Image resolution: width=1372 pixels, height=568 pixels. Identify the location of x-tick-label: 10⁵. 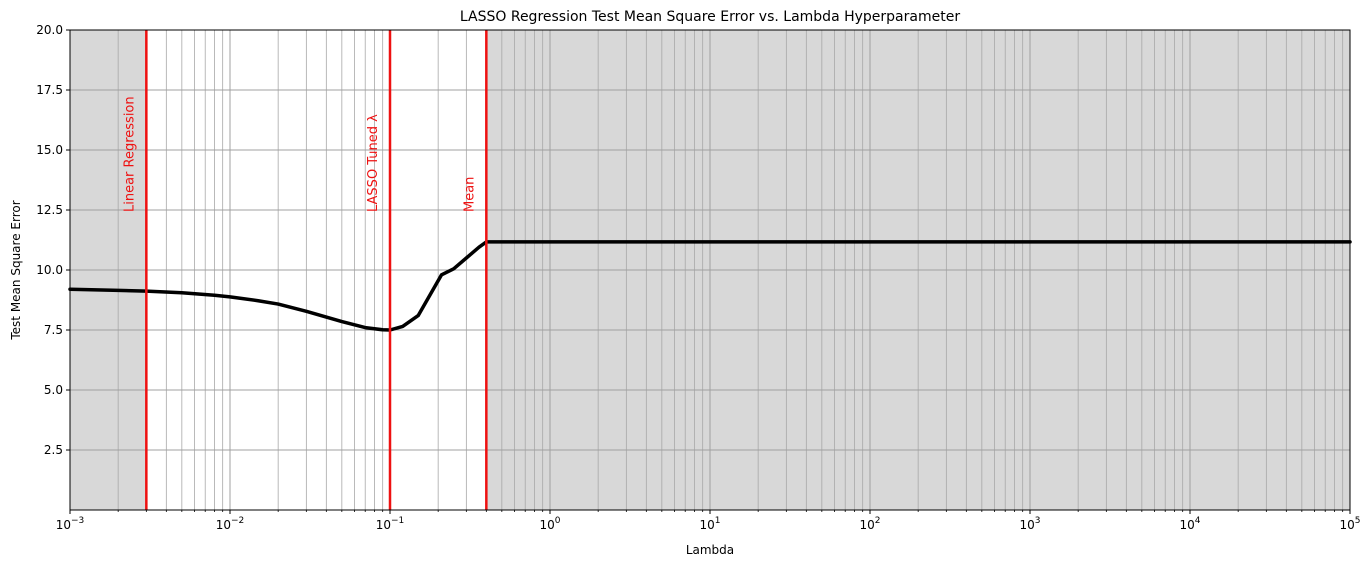
(1349, 524).